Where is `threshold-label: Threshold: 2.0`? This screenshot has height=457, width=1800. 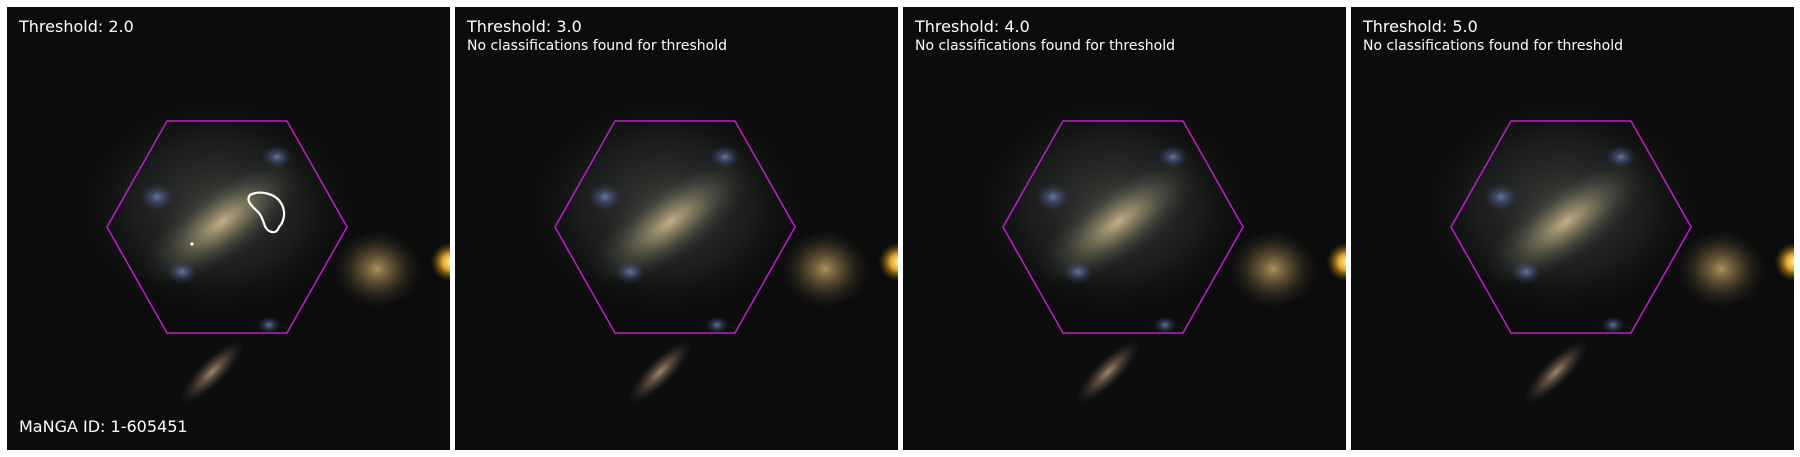 threshold-label: Threshold: 2.0 is located at coordinates (76, 26).